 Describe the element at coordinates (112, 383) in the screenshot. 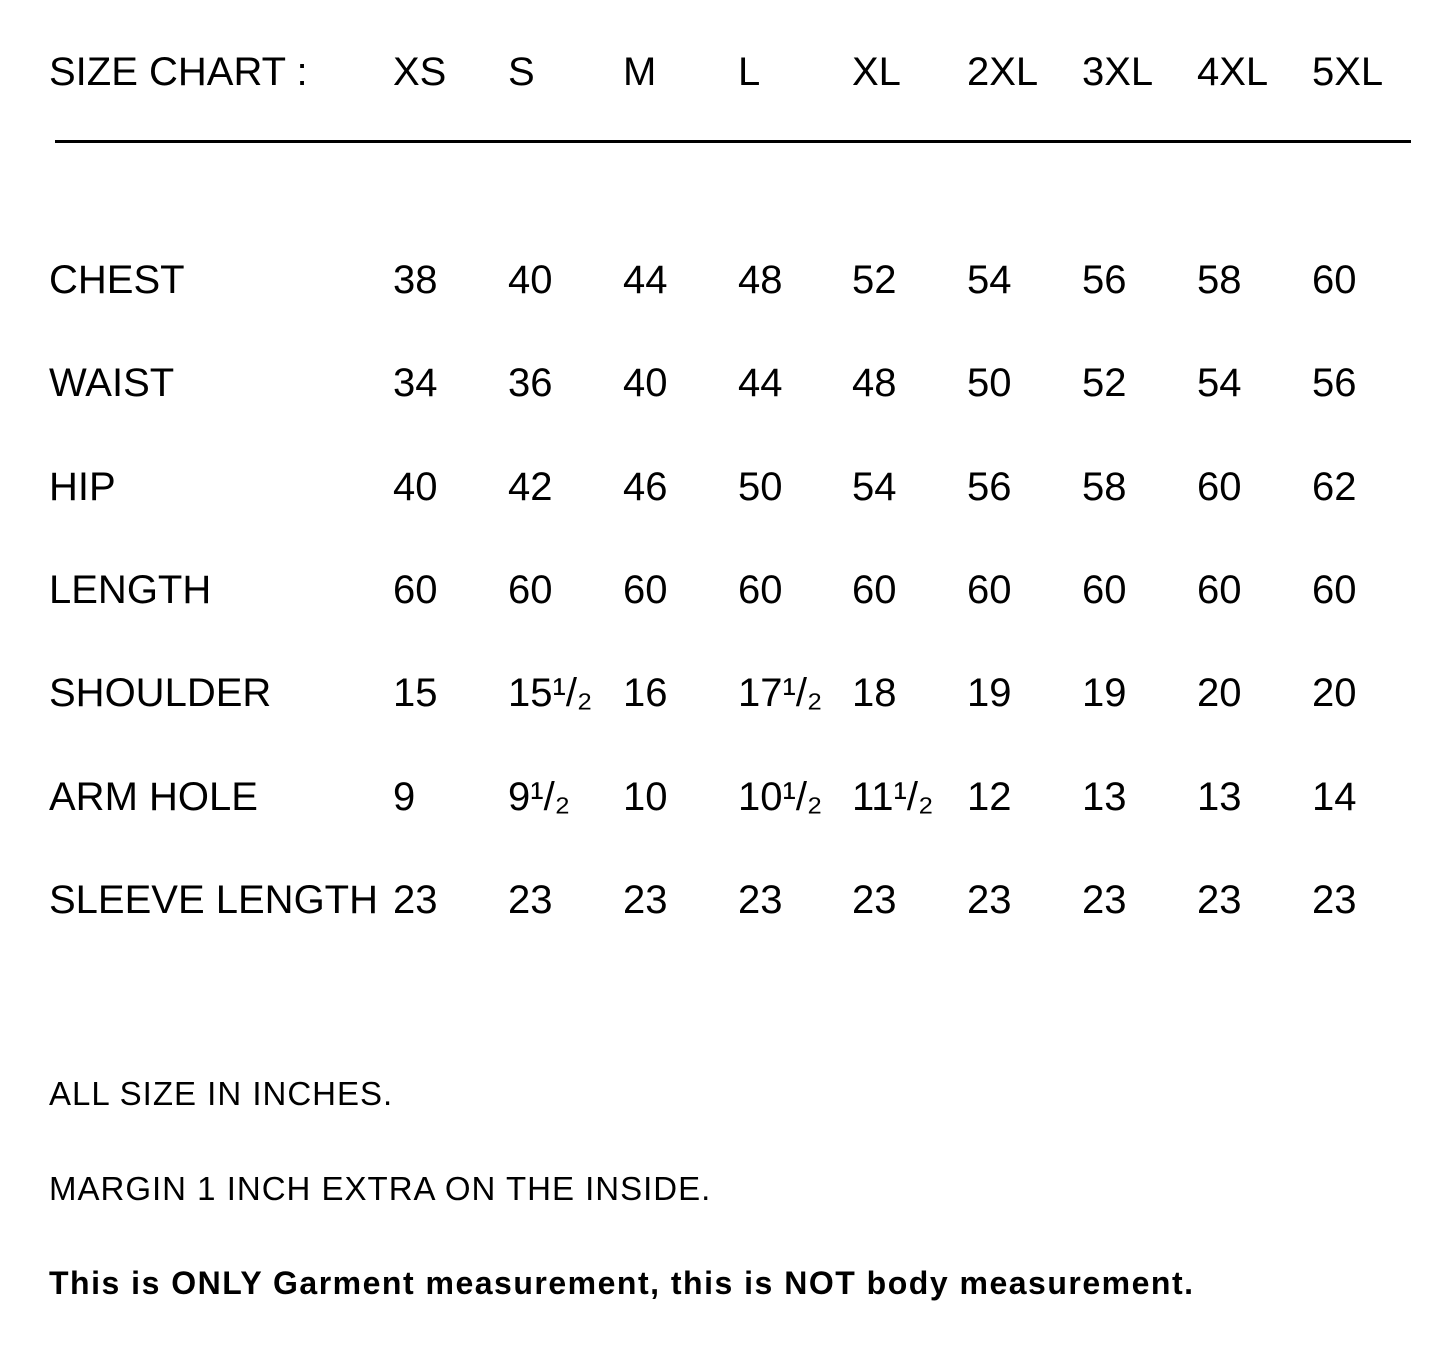

I see `row-label: WAIST` at that location.